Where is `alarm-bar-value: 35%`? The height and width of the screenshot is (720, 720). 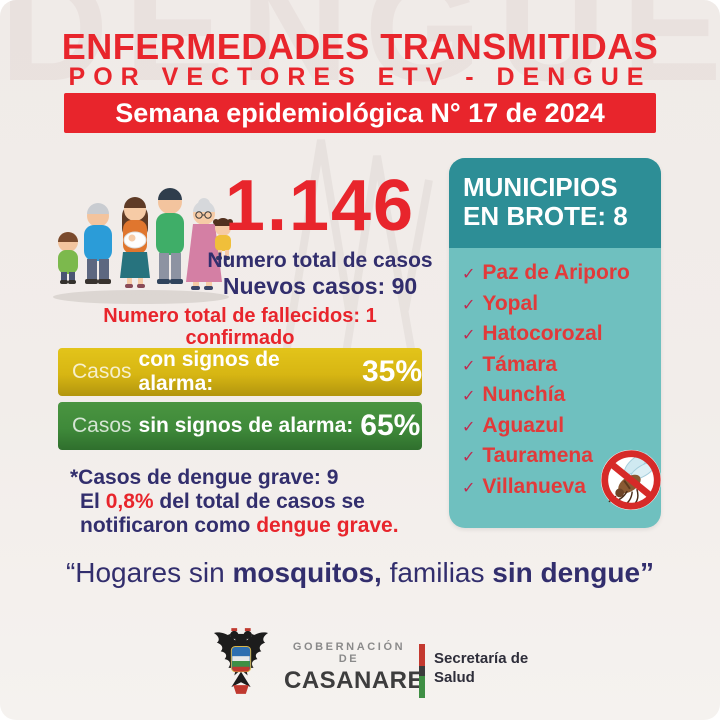
alarm-bar-value: 35% is located at coordinates (391, 371).